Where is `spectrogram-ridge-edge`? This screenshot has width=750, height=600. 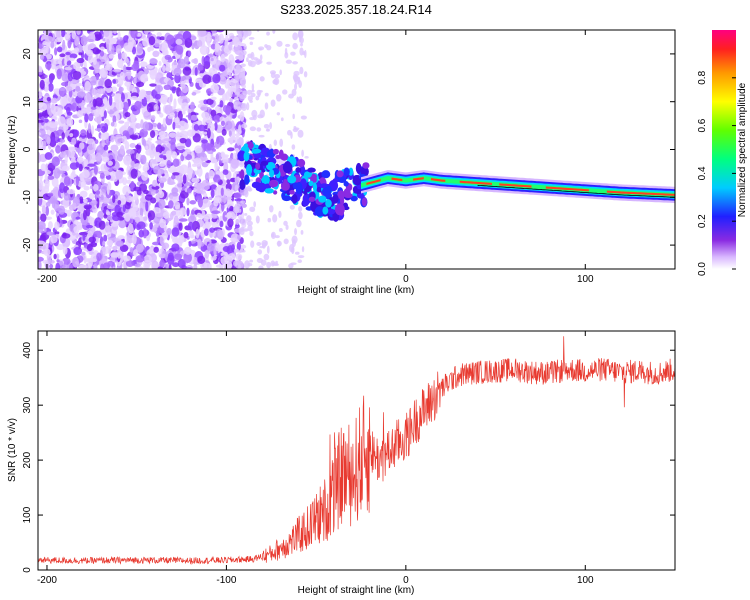
spectrogram-ridge-edge is located at coordinates (576, 191).